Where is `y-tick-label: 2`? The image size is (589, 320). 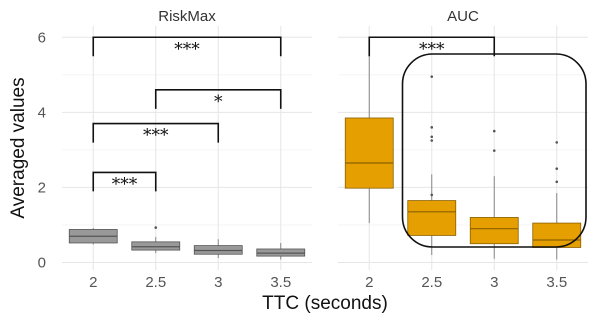 y-tick-label: 2 is located at coordinates (42, 187).